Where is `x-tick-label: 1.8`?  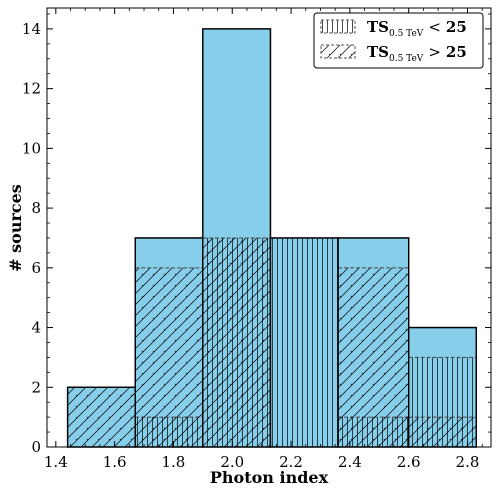 x-tick-label: 1.8 is located at coordinates (174, 462).